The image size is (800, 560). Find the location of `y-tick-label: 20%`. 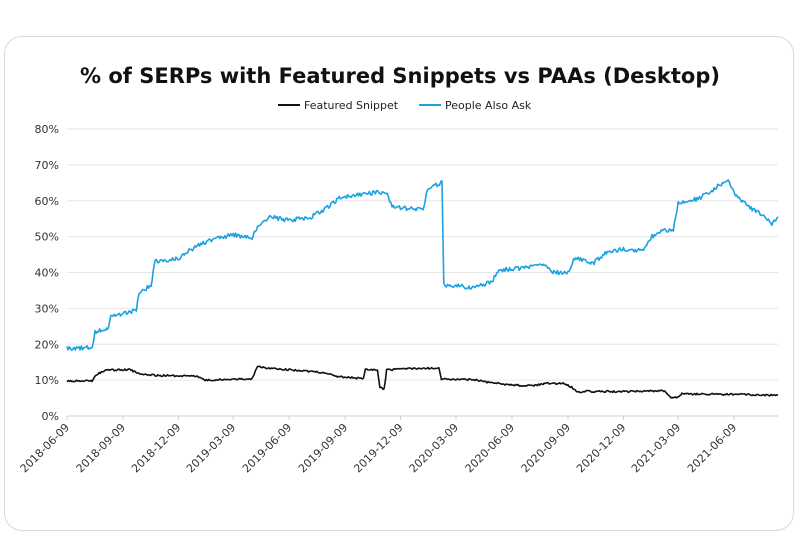

y-tick-label: 20% is located at coordinates (47, 344).